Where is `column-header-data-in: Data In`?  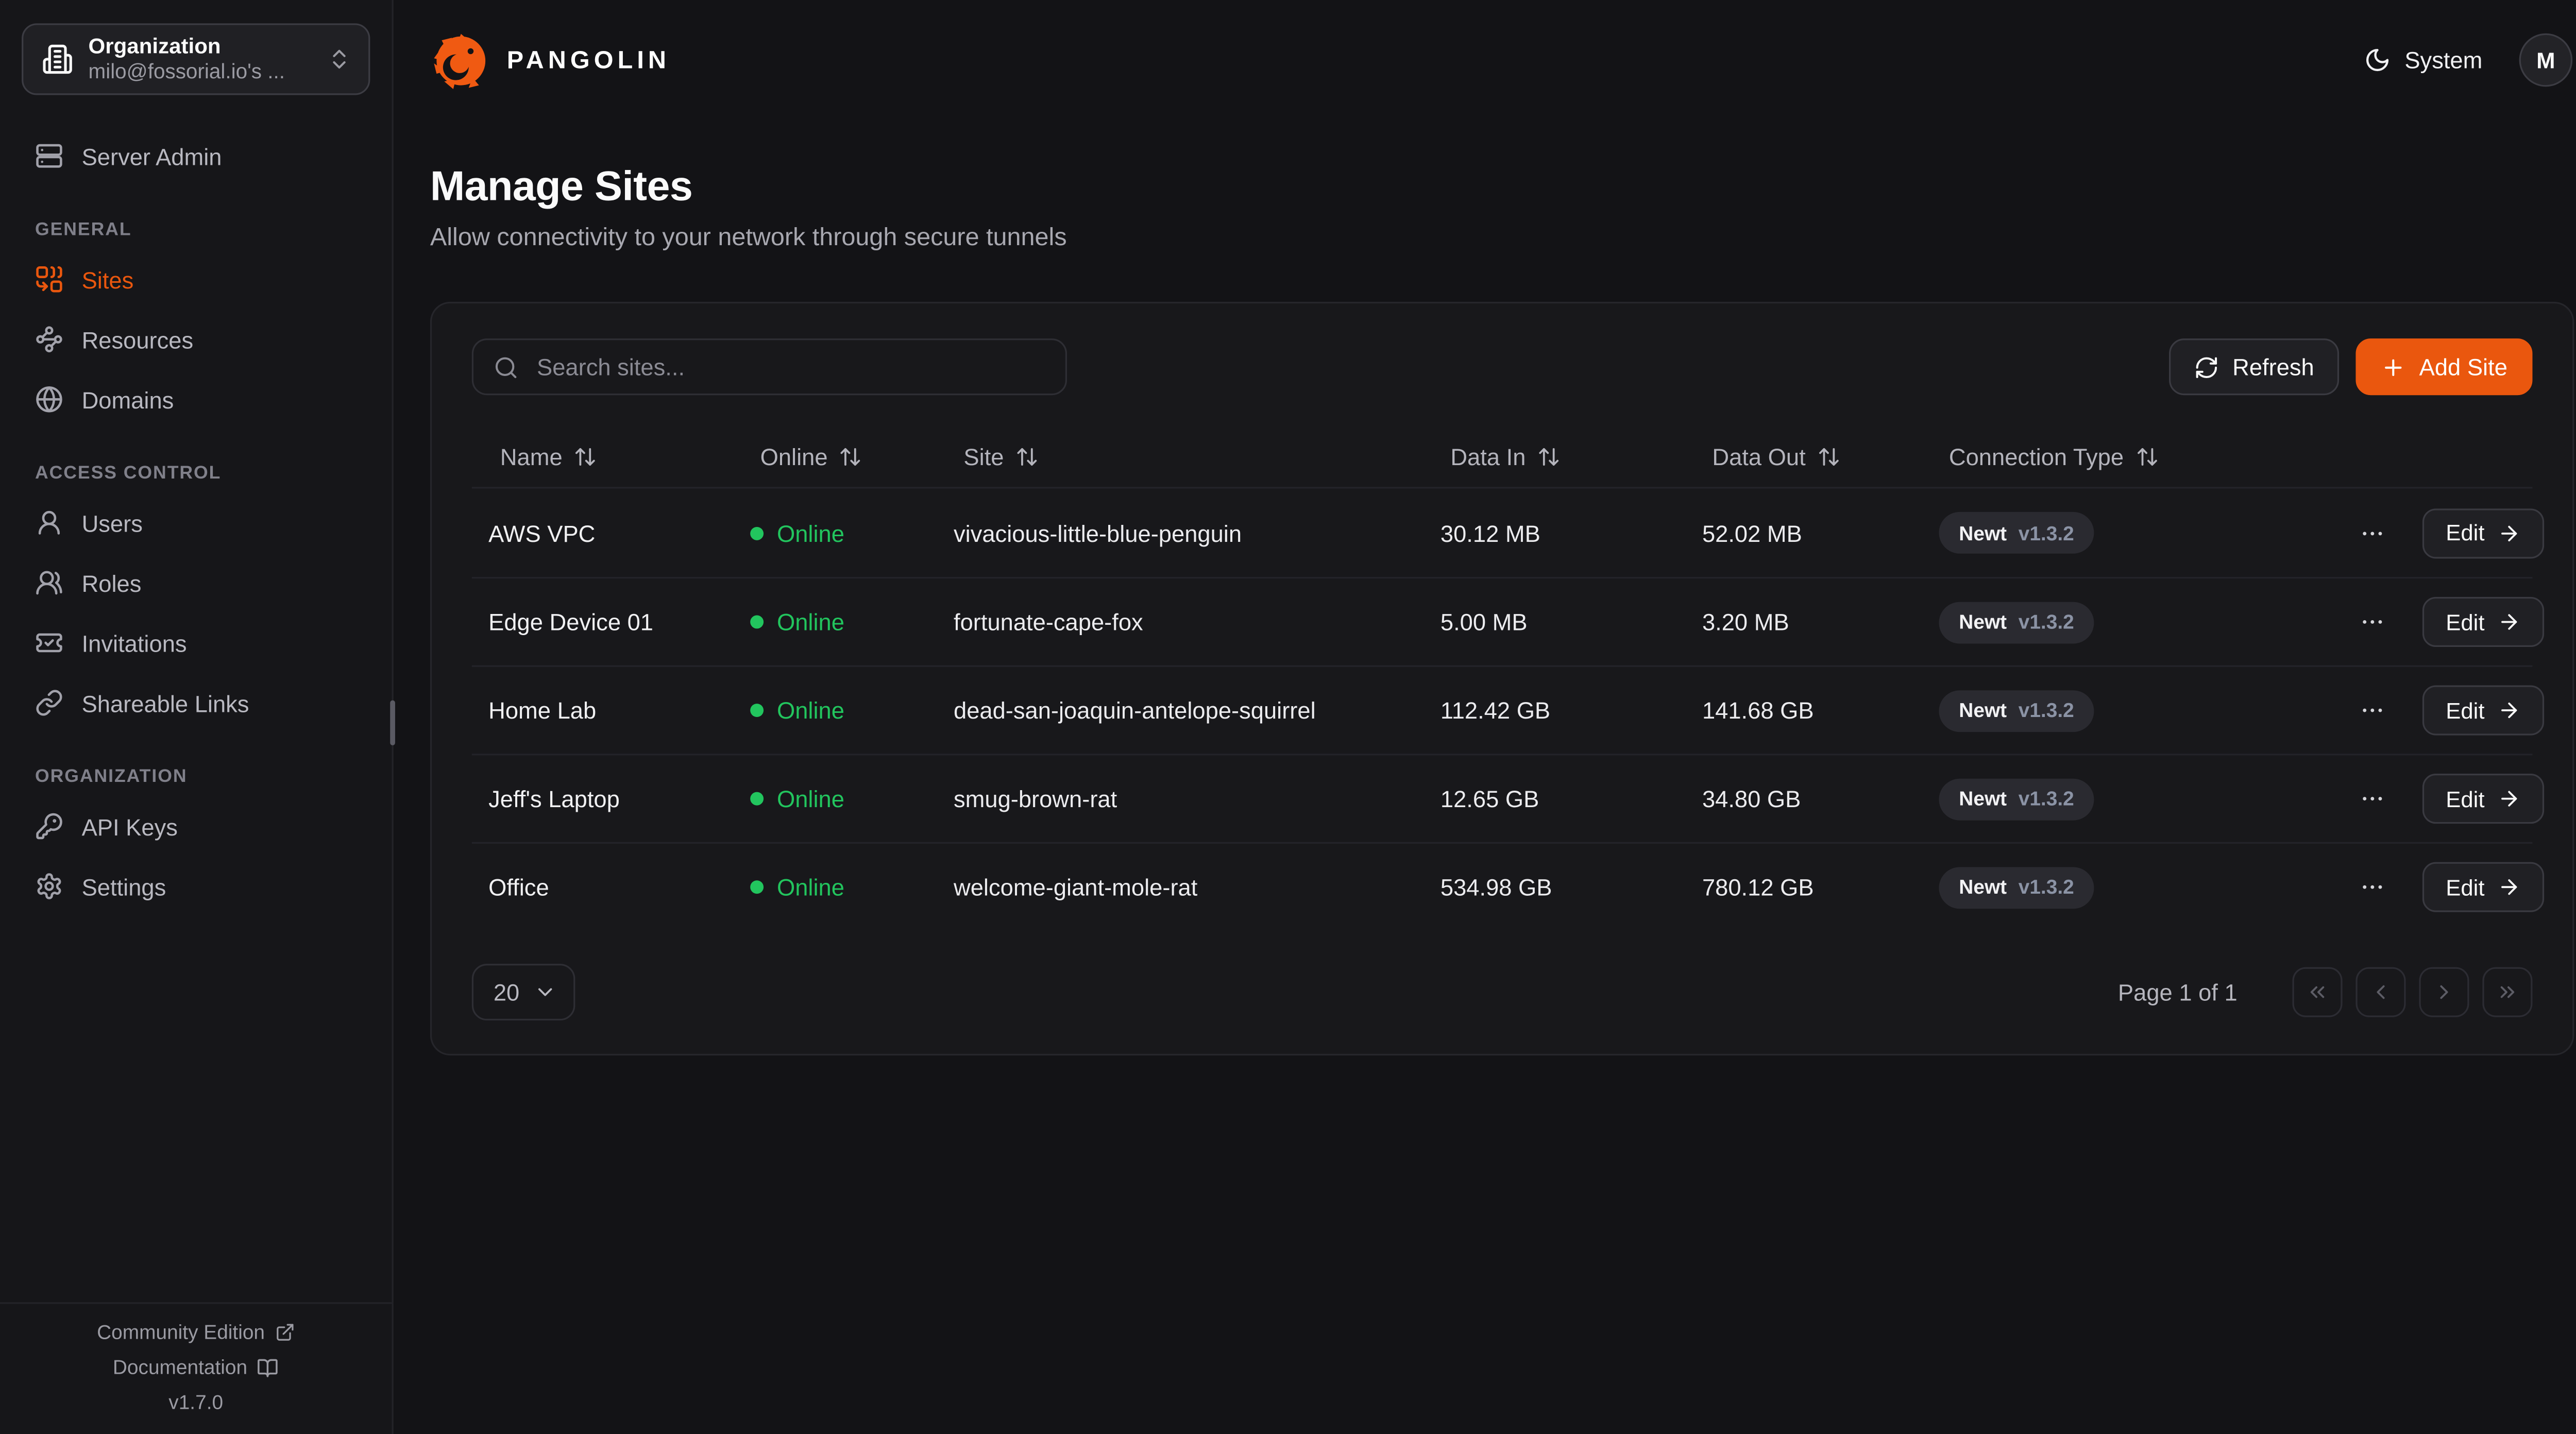 column-header-data-in: Data In is located at coordinates (1555, 455).